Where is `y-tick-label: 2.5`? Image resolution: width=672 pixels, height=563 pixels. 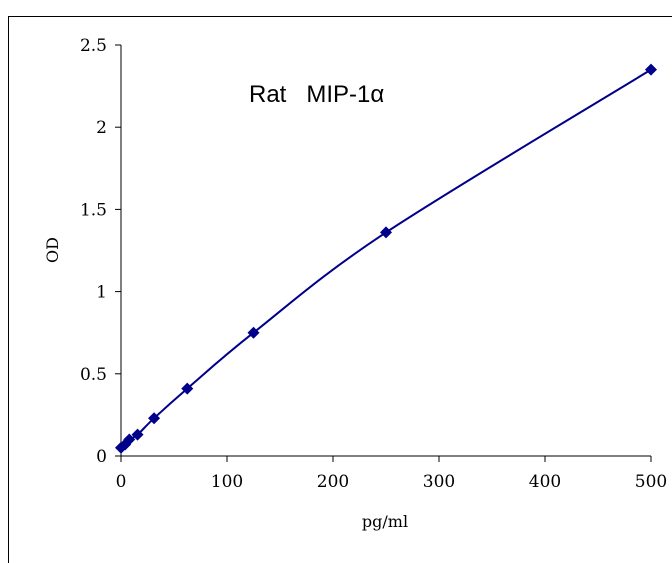 y-tick-label: 2.5 is located at coordinates (93, 46).